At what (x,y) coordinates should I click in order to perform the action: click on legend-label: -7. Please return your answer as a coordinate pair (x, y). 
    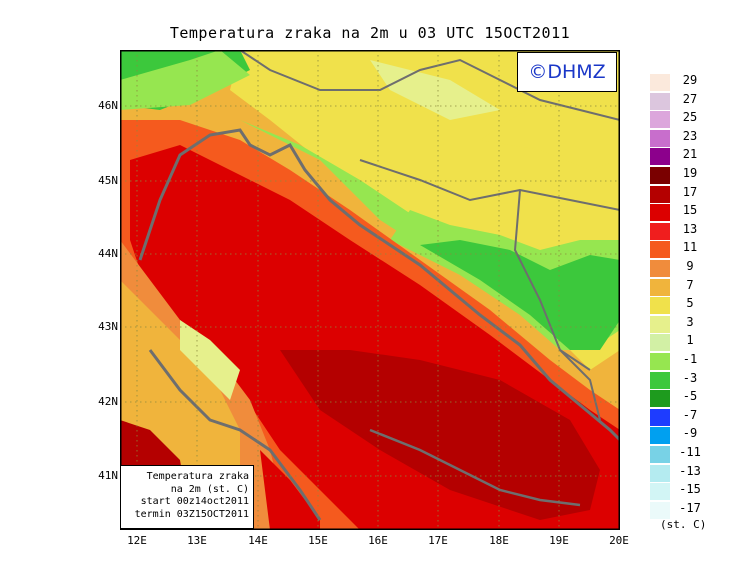
    Looking at the image, I should click on (690, 414).